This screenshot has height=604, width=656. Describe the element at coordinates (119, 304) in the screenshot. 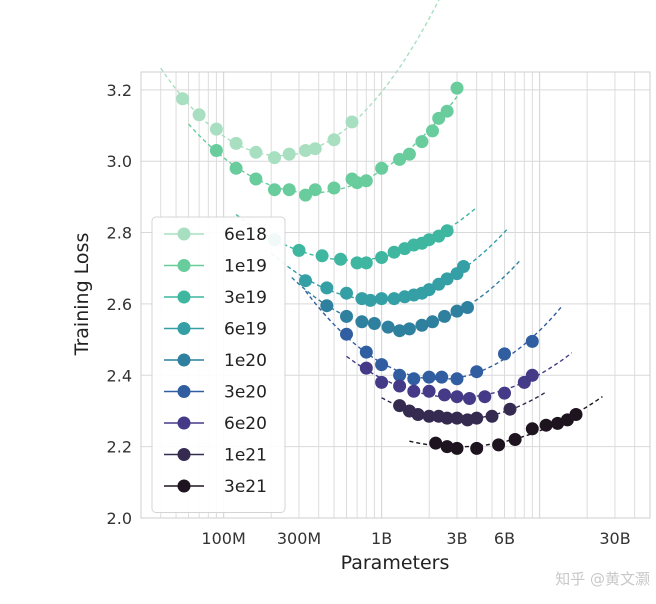

I see `y-tick-labels: 2.0 2.2 2.4 2.6 2.8 3.0 3.2` at that location.